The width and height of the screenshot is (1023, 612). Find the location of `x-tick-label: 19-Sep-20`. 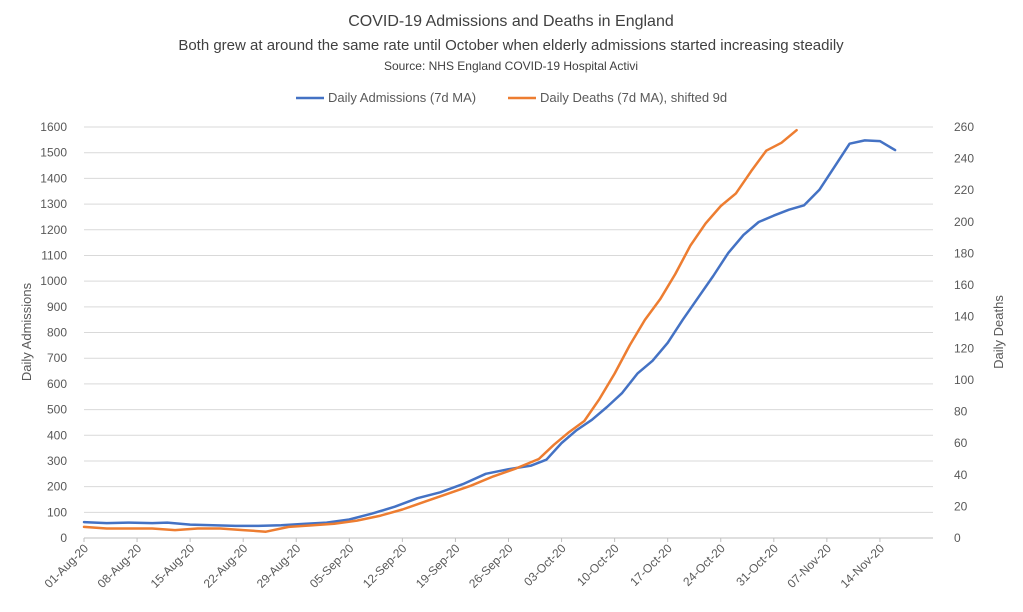

x-tick-label: 19-Sep-20 is located at coordinates (438, 566).